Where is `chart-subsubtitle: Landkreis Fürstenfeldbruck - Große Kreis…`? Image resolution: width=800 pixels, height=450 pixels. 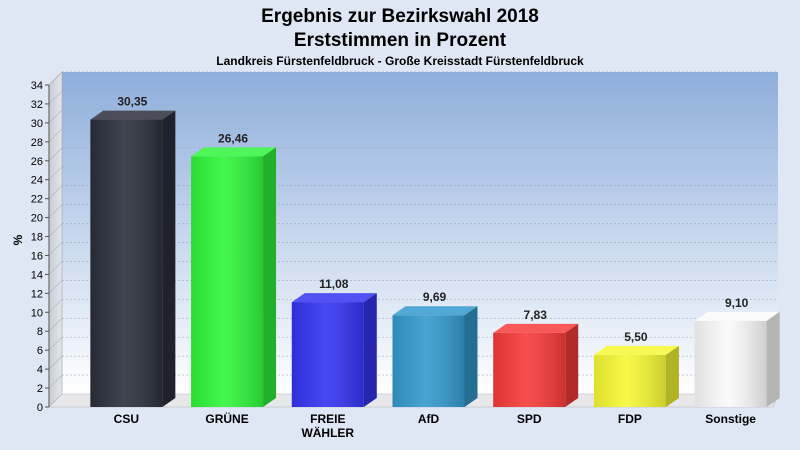
chart-subsubtitle: Landkreis Fürstenfeldbruck - Große Kreis… is located at coordinates (400, 61).